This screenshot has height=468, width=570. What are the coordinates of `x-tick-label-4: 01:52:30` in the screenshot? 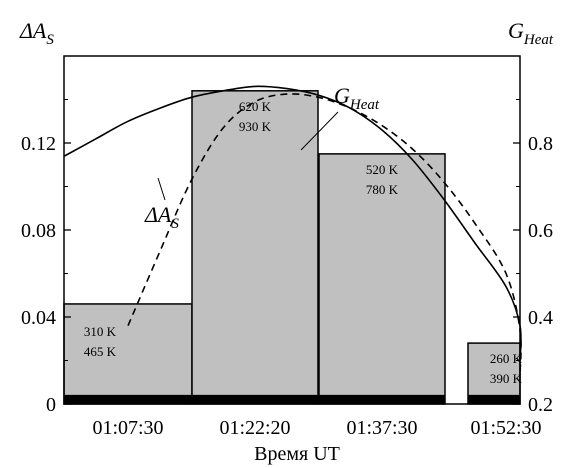 It's located at (505, 428).